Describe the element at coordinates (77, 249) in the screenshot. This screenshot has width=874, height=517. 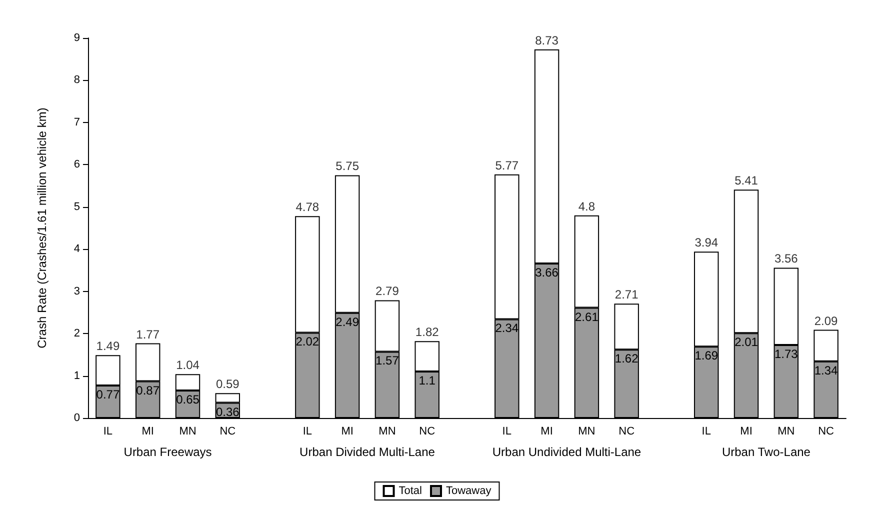
I see `y-tick-label: 4` at that location.